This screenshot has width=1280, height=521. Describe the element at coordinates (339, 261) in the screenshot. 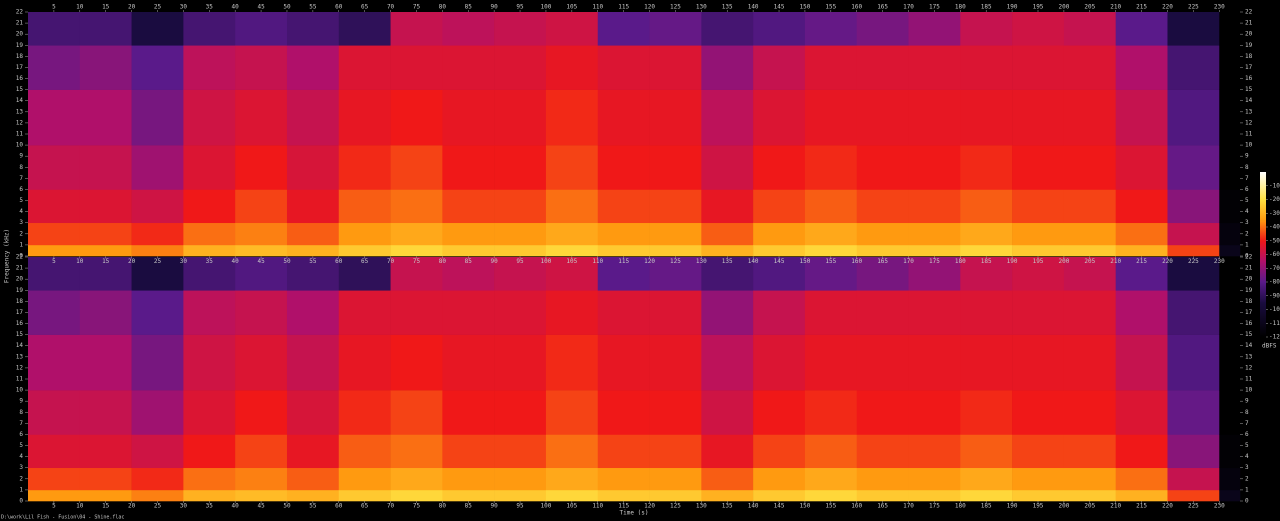

I see `x-tick-label: 60` at that location.